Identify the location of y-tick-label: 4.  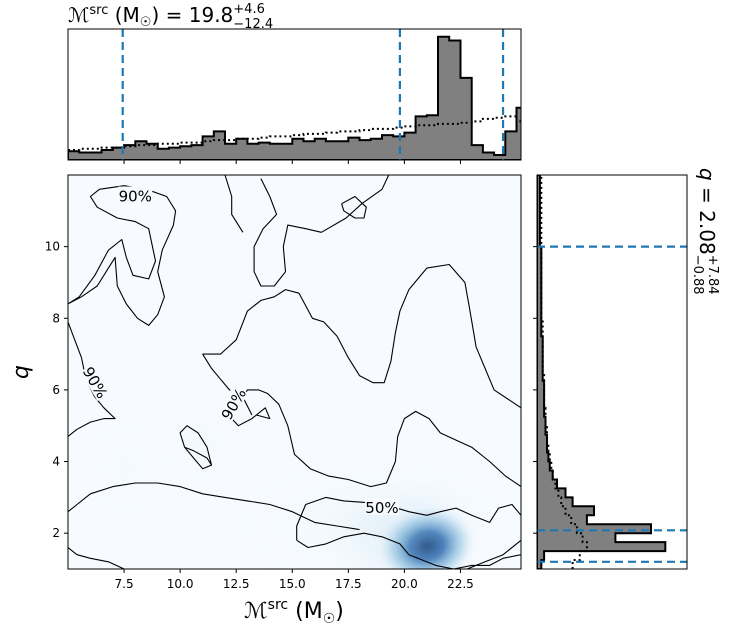
(56, 462).